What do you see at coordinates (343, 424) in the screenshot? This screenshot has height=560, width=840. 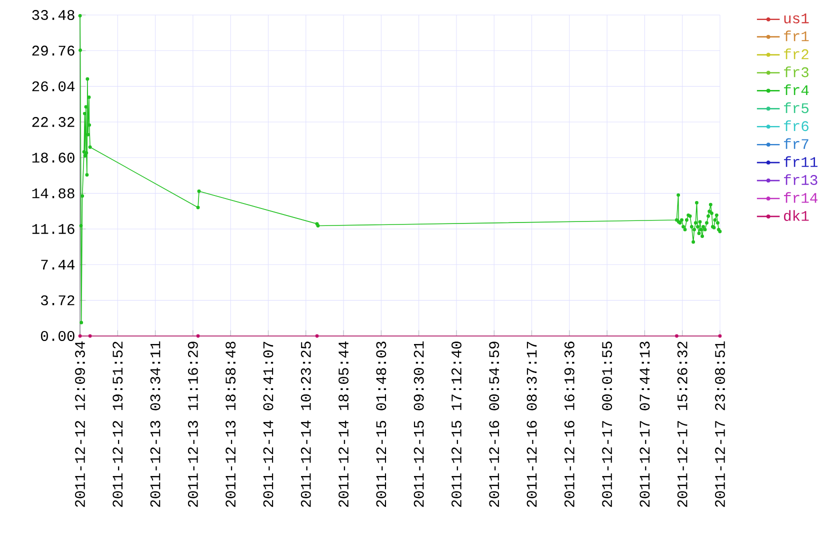 I see `x-tick-label: 2011-12-14 18:05:44` at bounding box center [343, 424].